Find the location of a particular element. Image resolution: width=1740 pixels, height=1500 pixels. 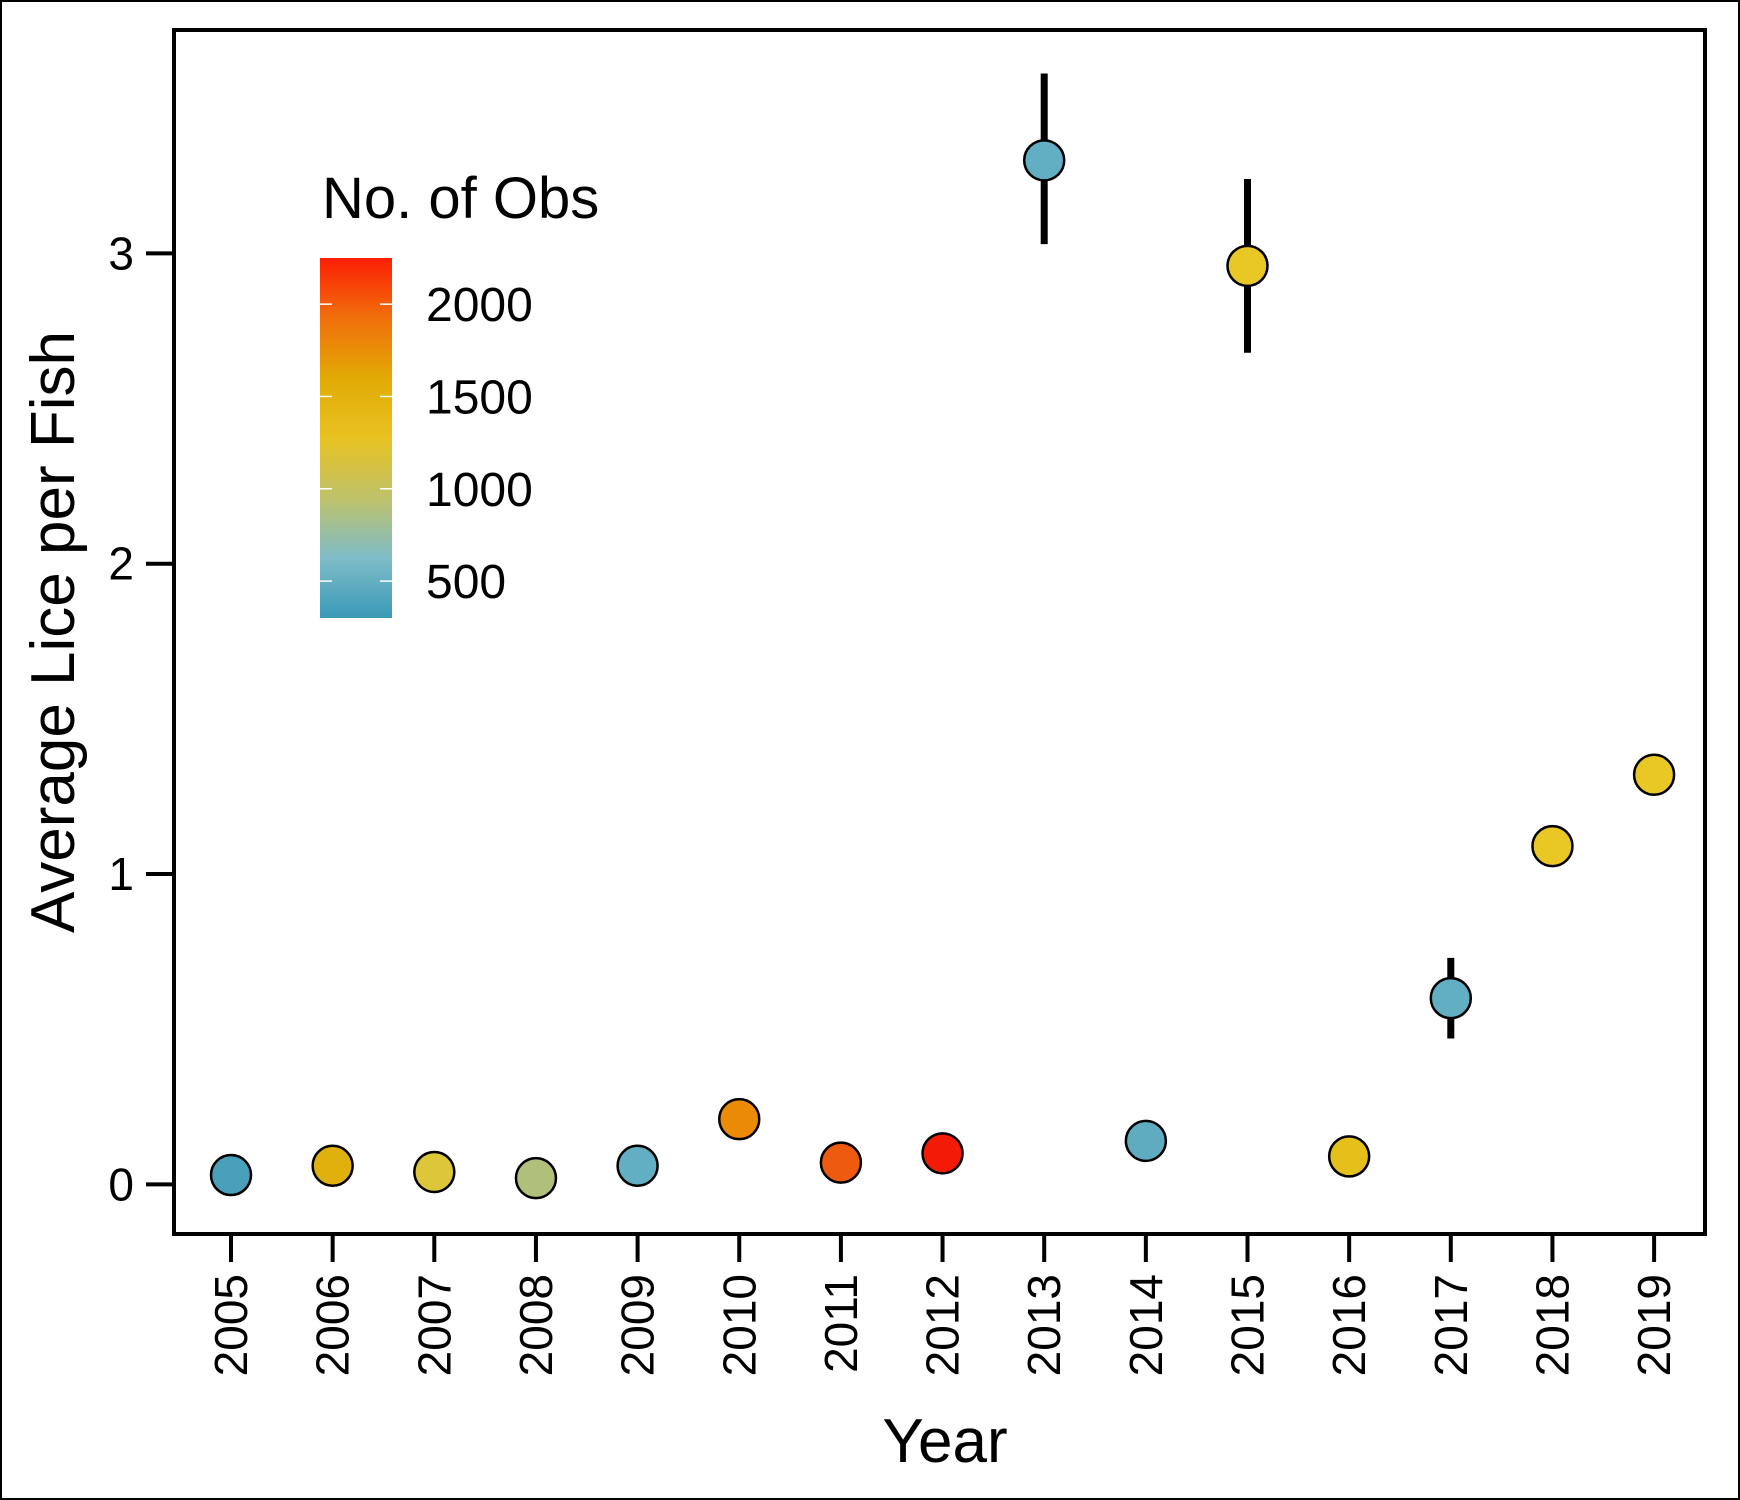

legend-title: No. of Obs is located at coordinates (460, 198).